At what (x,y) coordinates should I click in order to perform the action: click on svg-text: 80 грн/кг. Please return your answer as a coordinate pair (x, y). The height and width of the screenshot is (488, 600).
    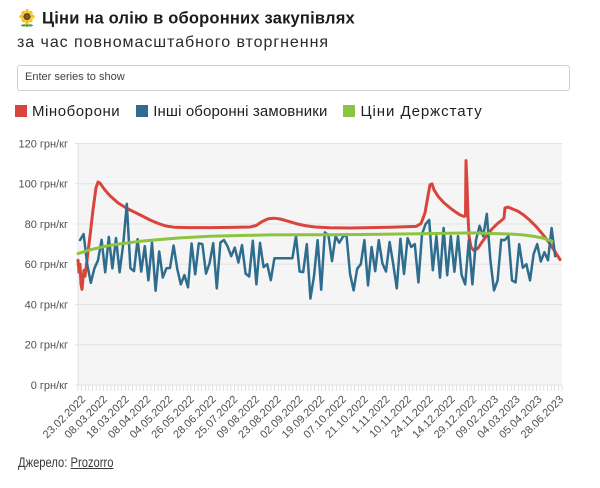
    Looking at the image, I should click on (46, 225).